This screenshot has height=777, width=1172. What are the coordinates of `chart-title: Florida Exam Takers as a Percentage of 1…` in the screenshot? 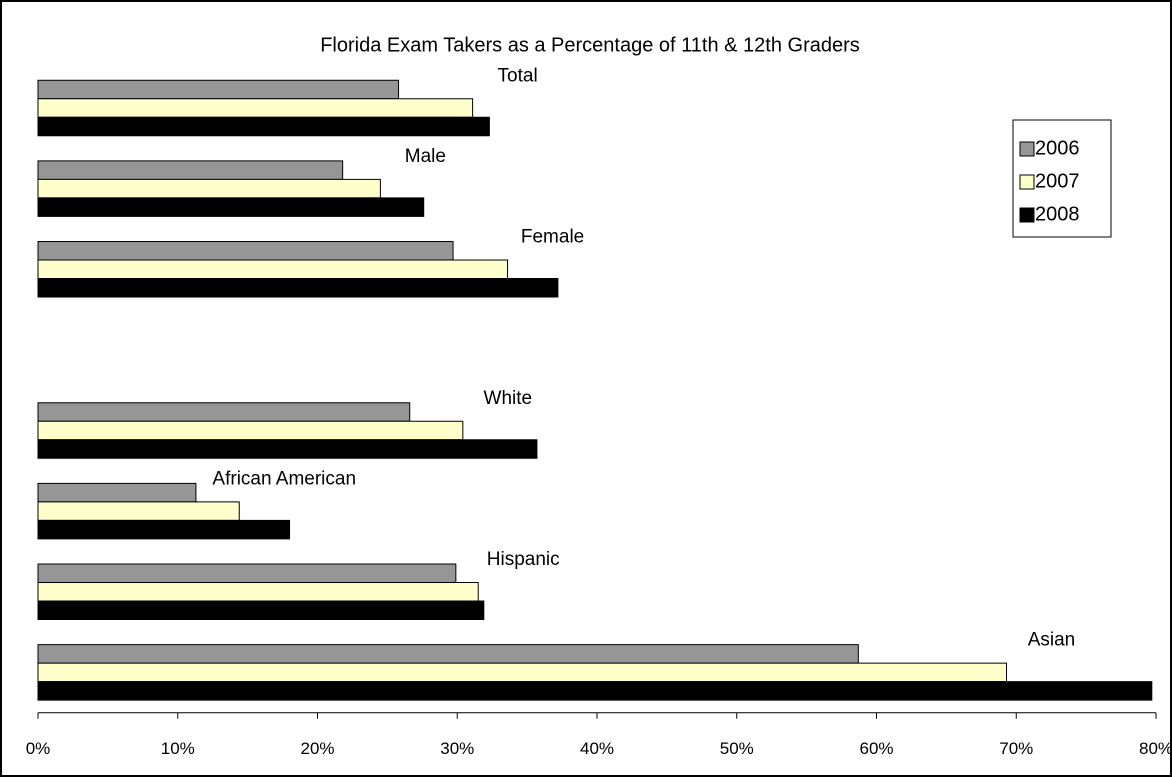 It's located at (590, 45).